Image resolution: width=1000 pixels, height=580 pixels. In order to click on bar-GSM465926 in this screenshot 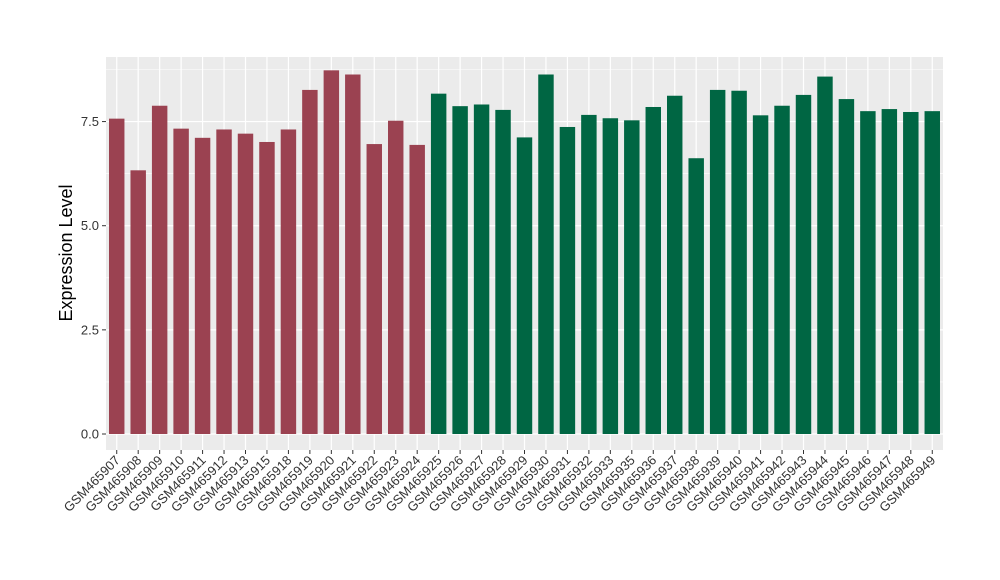, I will do `click(460, 270)`.